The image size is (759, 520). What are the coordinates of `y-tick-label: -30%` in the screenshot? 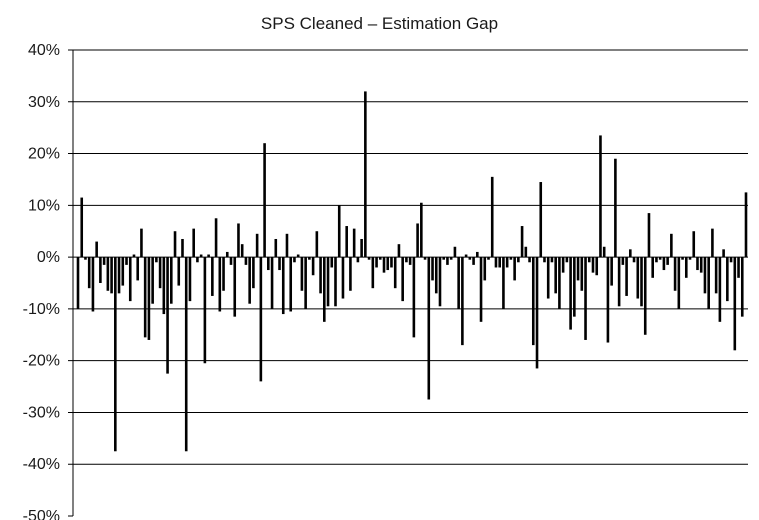 It's located at (41, 412).